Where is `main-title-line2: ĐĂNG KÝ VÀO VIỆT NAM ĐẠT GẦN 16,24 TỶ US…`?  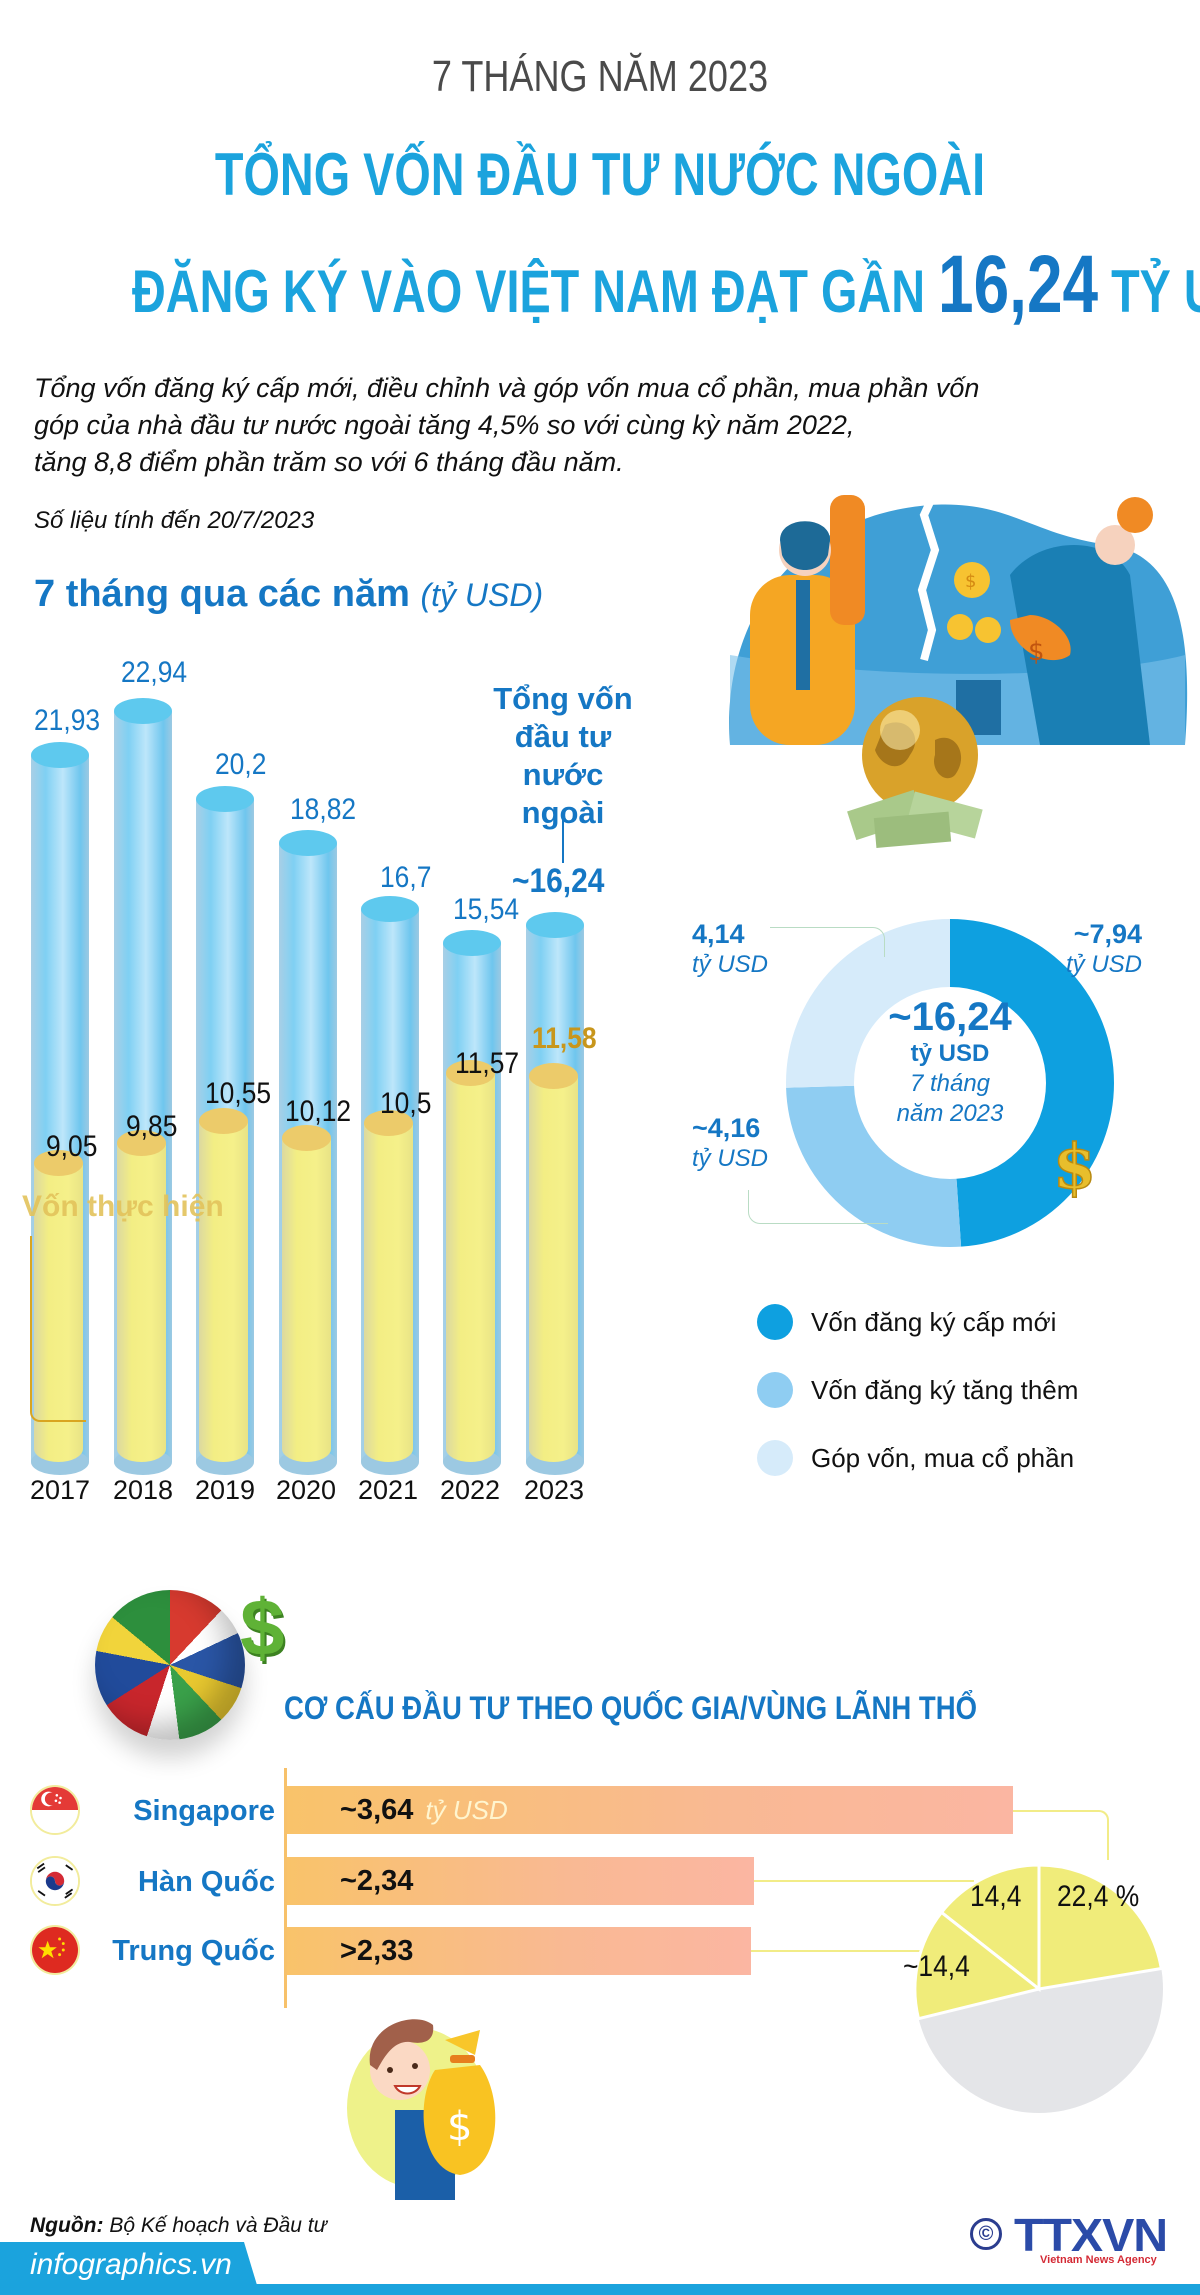
main-title-line2: ĐĂNG KÝ VÀO VIỆT NAM ĐẠT GẦN 16,24 TỶ US… is located at coordinates (666, 285).